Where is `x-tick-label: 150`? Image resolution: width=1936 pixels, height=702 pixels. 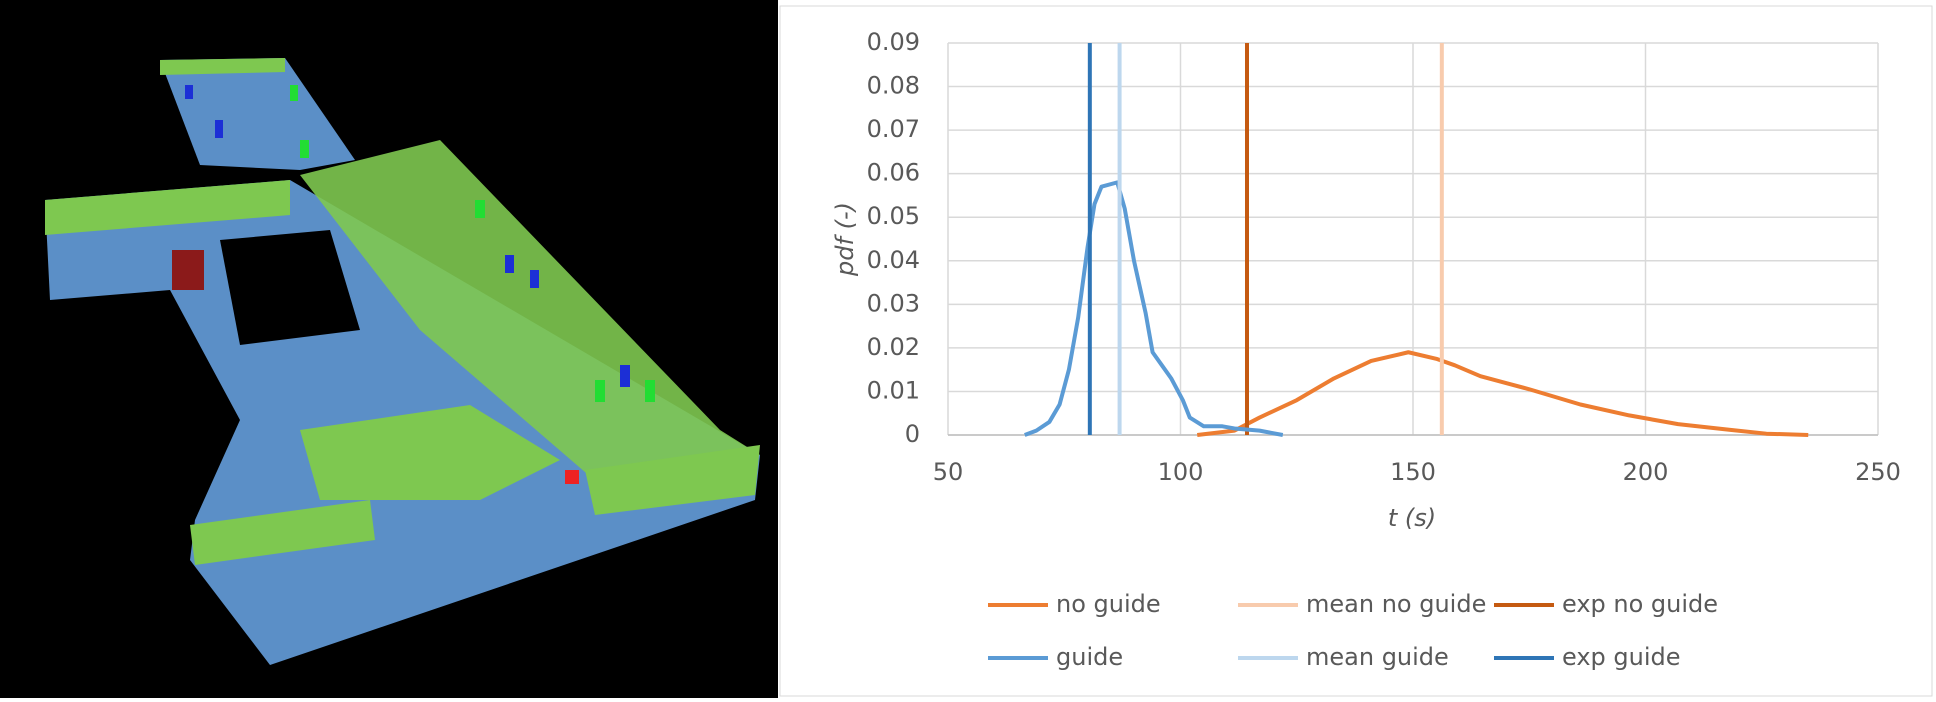
x-tick-label: 150 is located at coordinates (1413, 472).